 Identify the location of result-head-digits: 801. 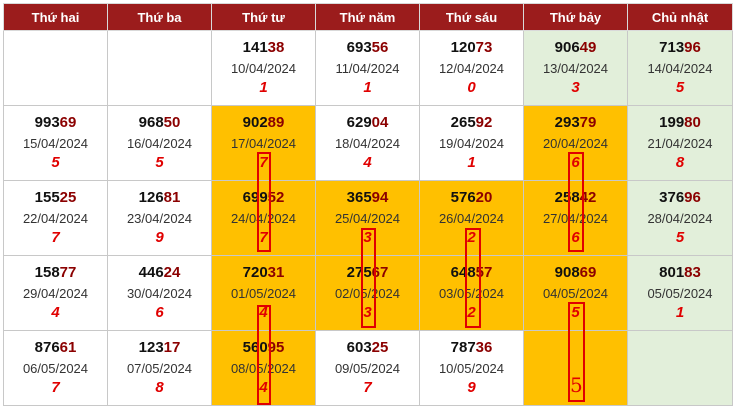
(672, 272).